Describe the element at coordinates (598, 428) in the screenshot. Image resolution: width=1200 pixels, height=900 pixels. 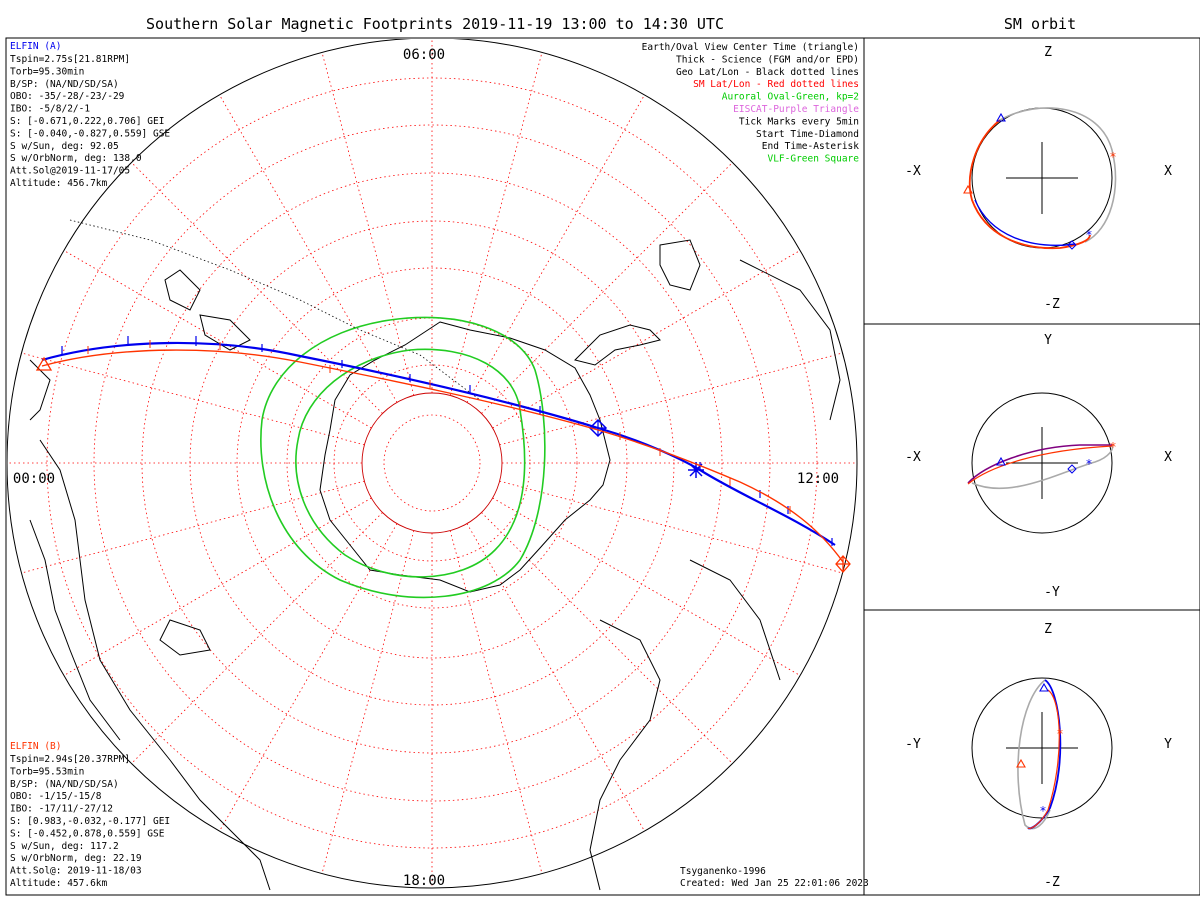
I see `elfin-a-start-diamond` at that location.